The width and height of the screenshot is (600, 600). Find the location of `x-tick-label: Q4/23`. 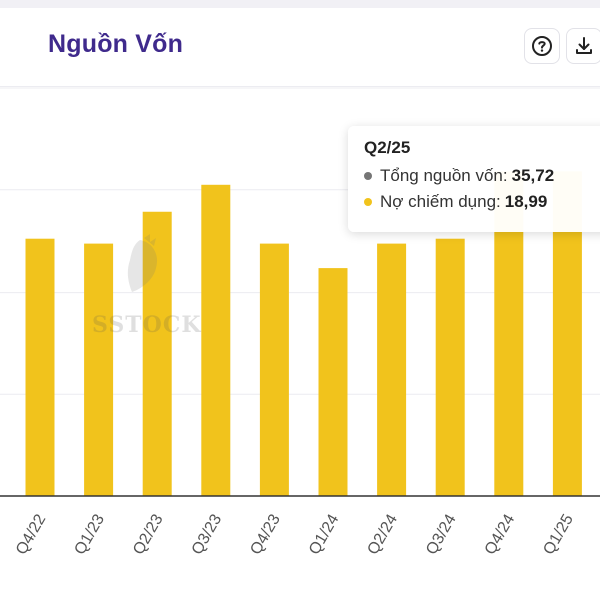

x-tick-label: Q4/23 is located at coordinates (265, 534).